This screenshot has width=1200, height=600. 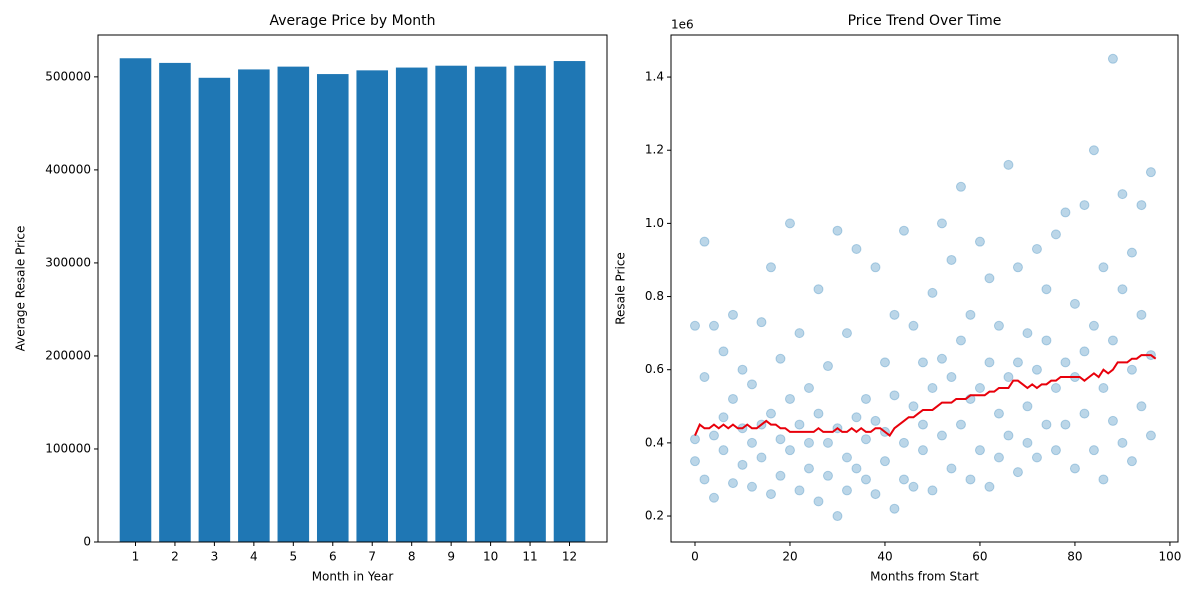 What do you see at coordinates (1169, 557) in the screenshot?
I see `x-tick-label: 100` at bounding box center [1169, 557].